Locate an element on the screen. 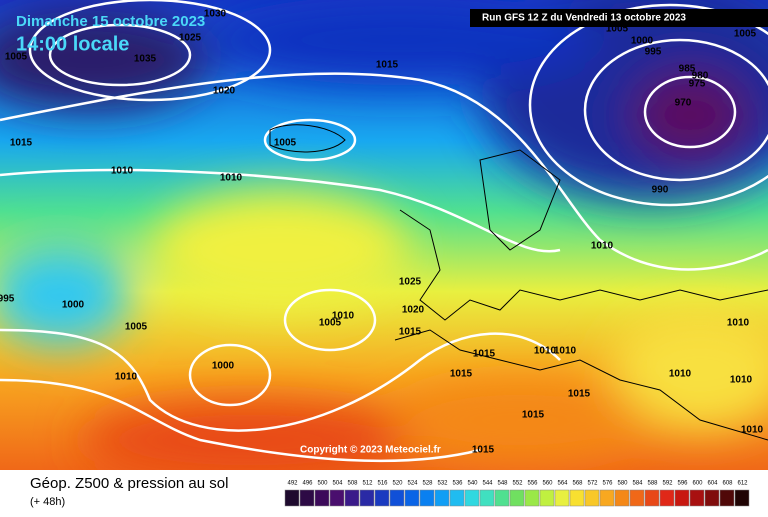 This screenshot has height=517, width=768. legend-label: 612 is located at coordinates (742, 484).